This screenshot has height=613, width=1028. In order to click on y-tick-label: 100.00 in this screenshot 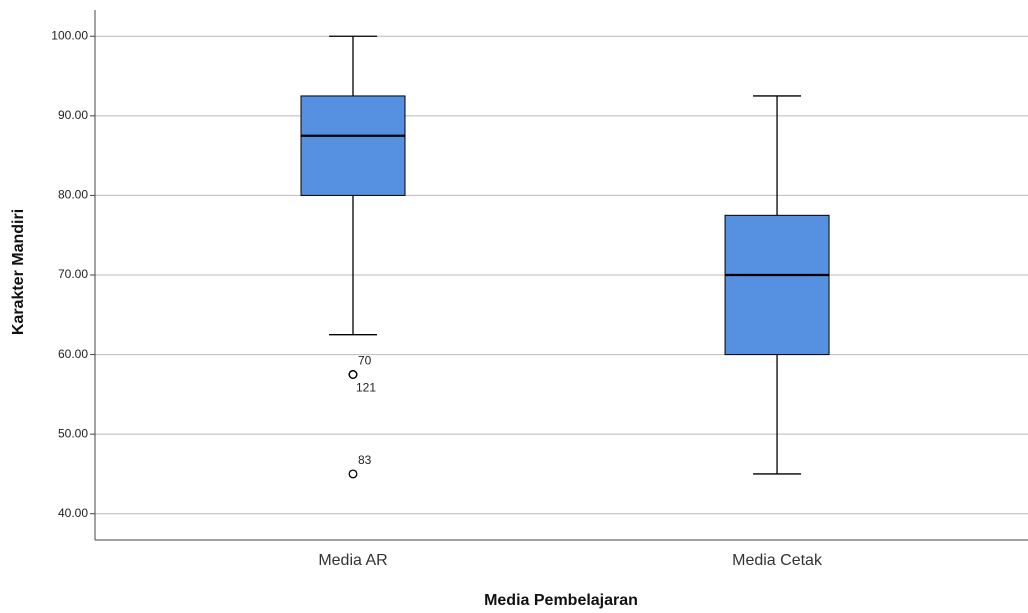, I will do `click(69, 35)`.